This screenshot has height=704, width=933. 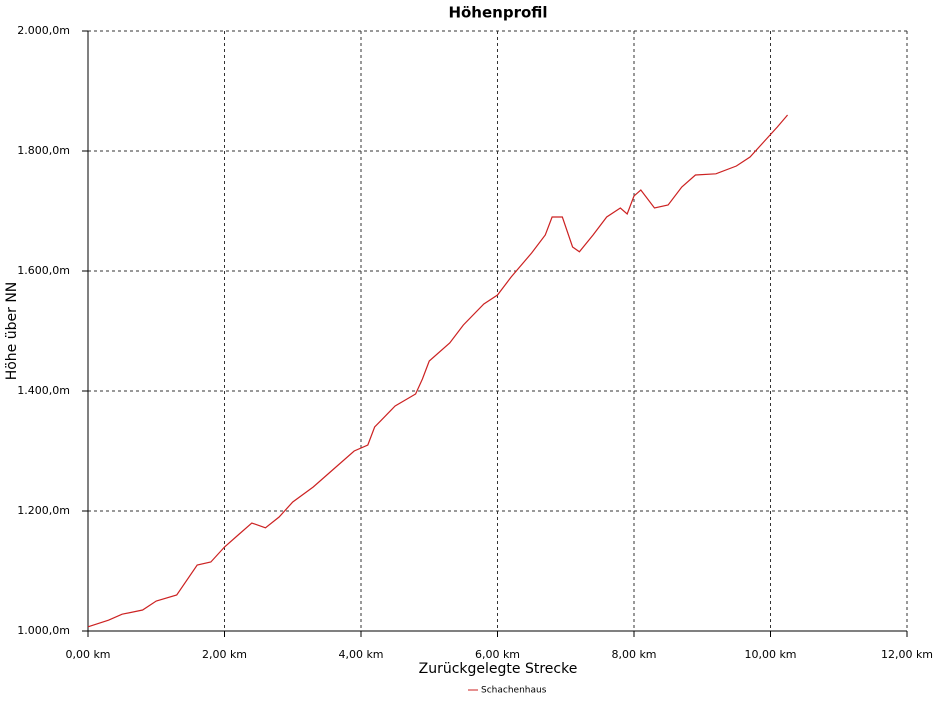 I want to click on y-tick-label: 2.000,0m, so click(x=43, y=30).